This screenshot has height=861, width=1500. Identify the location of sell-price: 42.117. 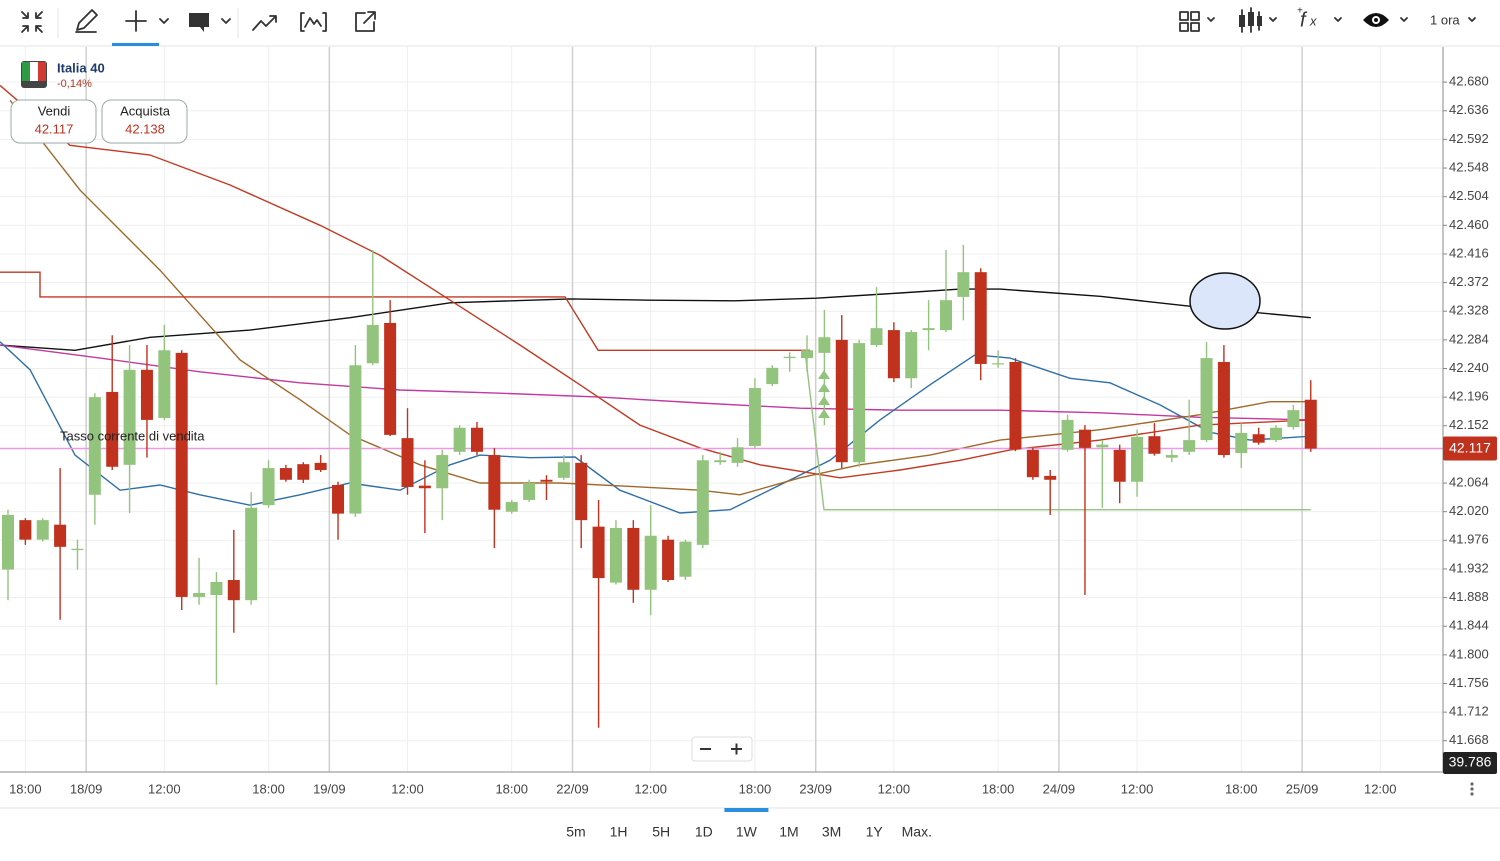
(54, 128).